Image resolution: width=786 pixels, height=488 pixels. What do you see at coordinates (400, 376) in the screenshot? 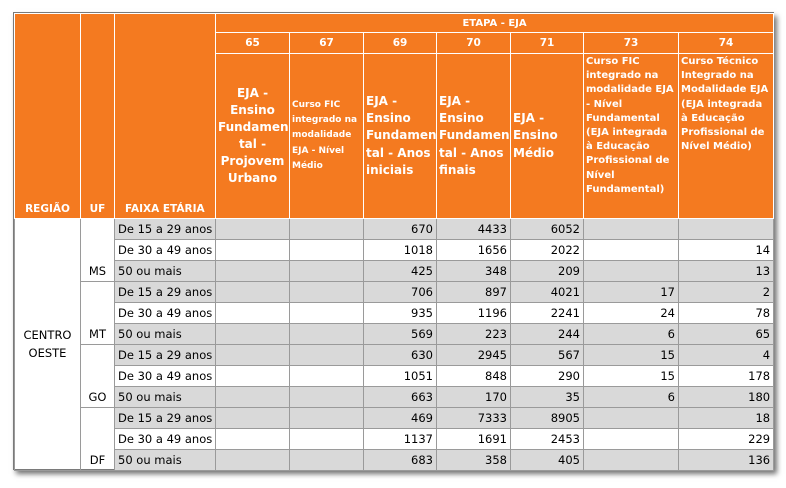
I see `value-cell-69: 1051` at bounding box center [400, 376].